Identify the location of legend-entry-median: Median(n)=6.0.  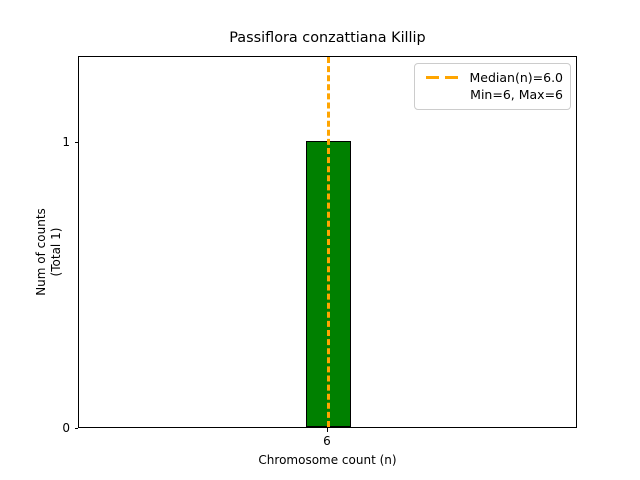
(492, 77).